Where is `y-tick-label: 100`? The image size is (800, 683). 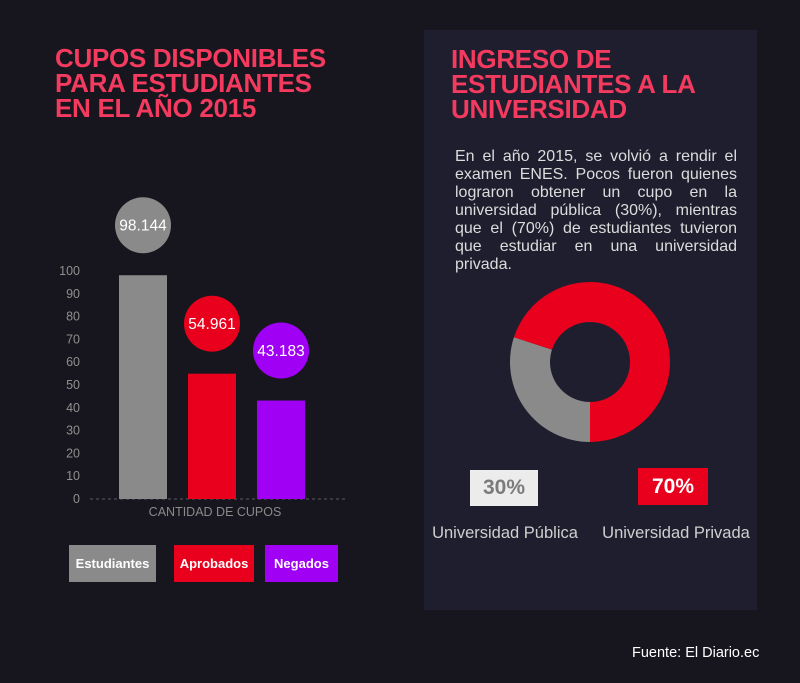
y-tick-label: 100 is located at coordinates (69, 271).